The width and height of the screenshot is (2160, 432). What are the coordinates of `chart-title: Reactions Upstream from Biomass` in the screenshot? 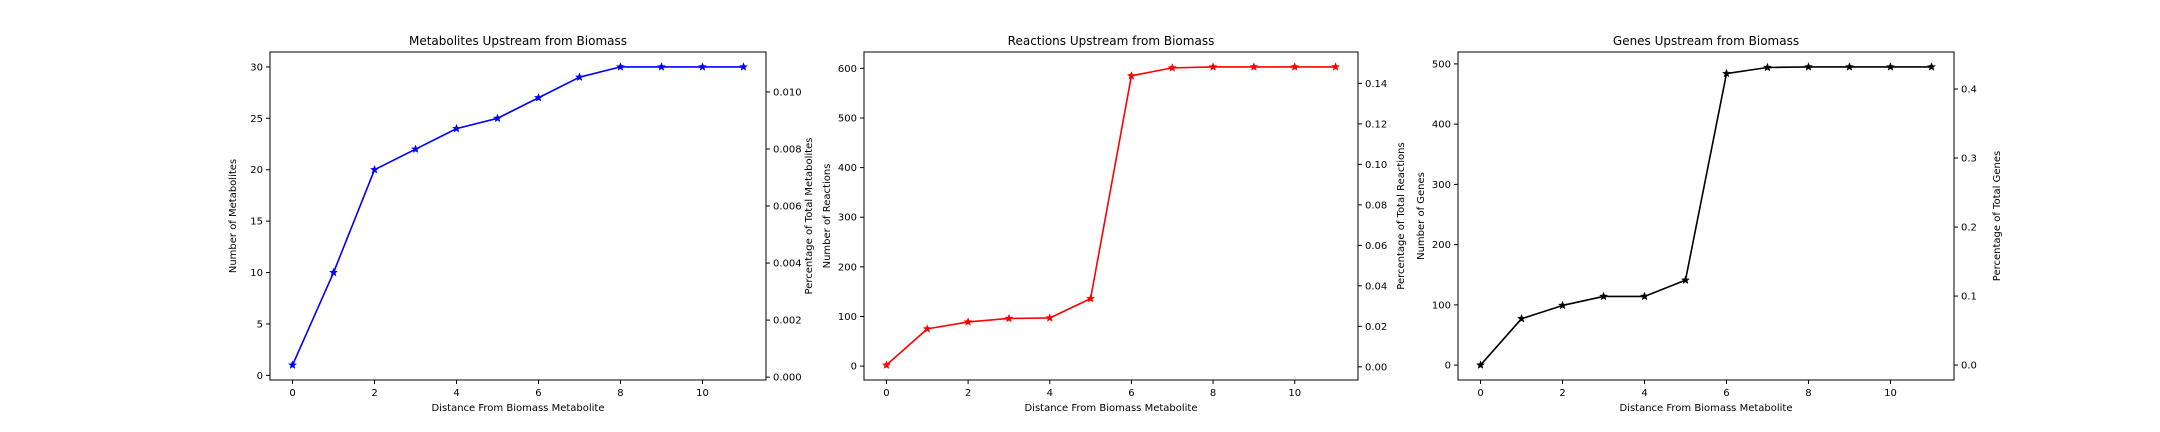 It's located at (1111, 41).